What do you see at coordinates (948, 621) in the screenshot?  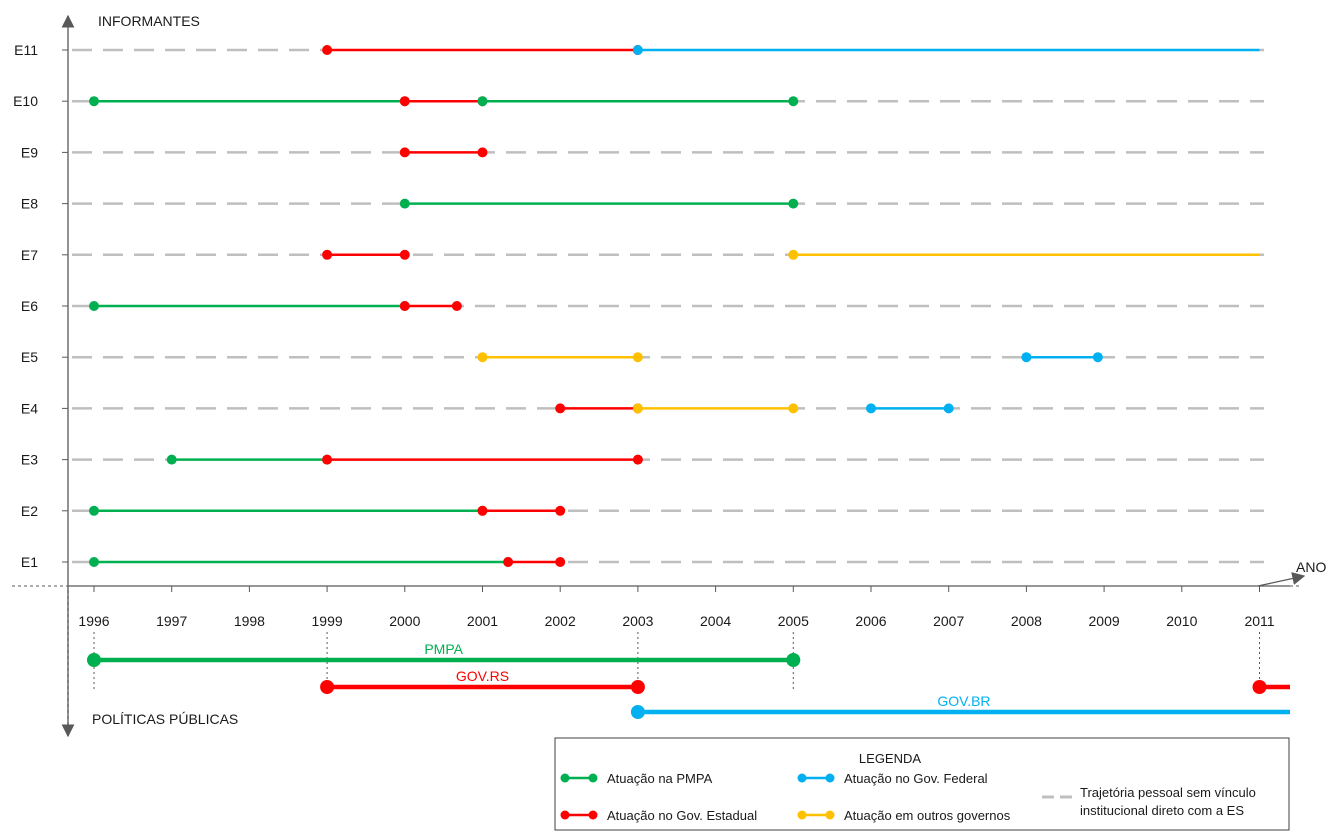 I see `year-tick-label: 2007` at bounding box center [948, 621].